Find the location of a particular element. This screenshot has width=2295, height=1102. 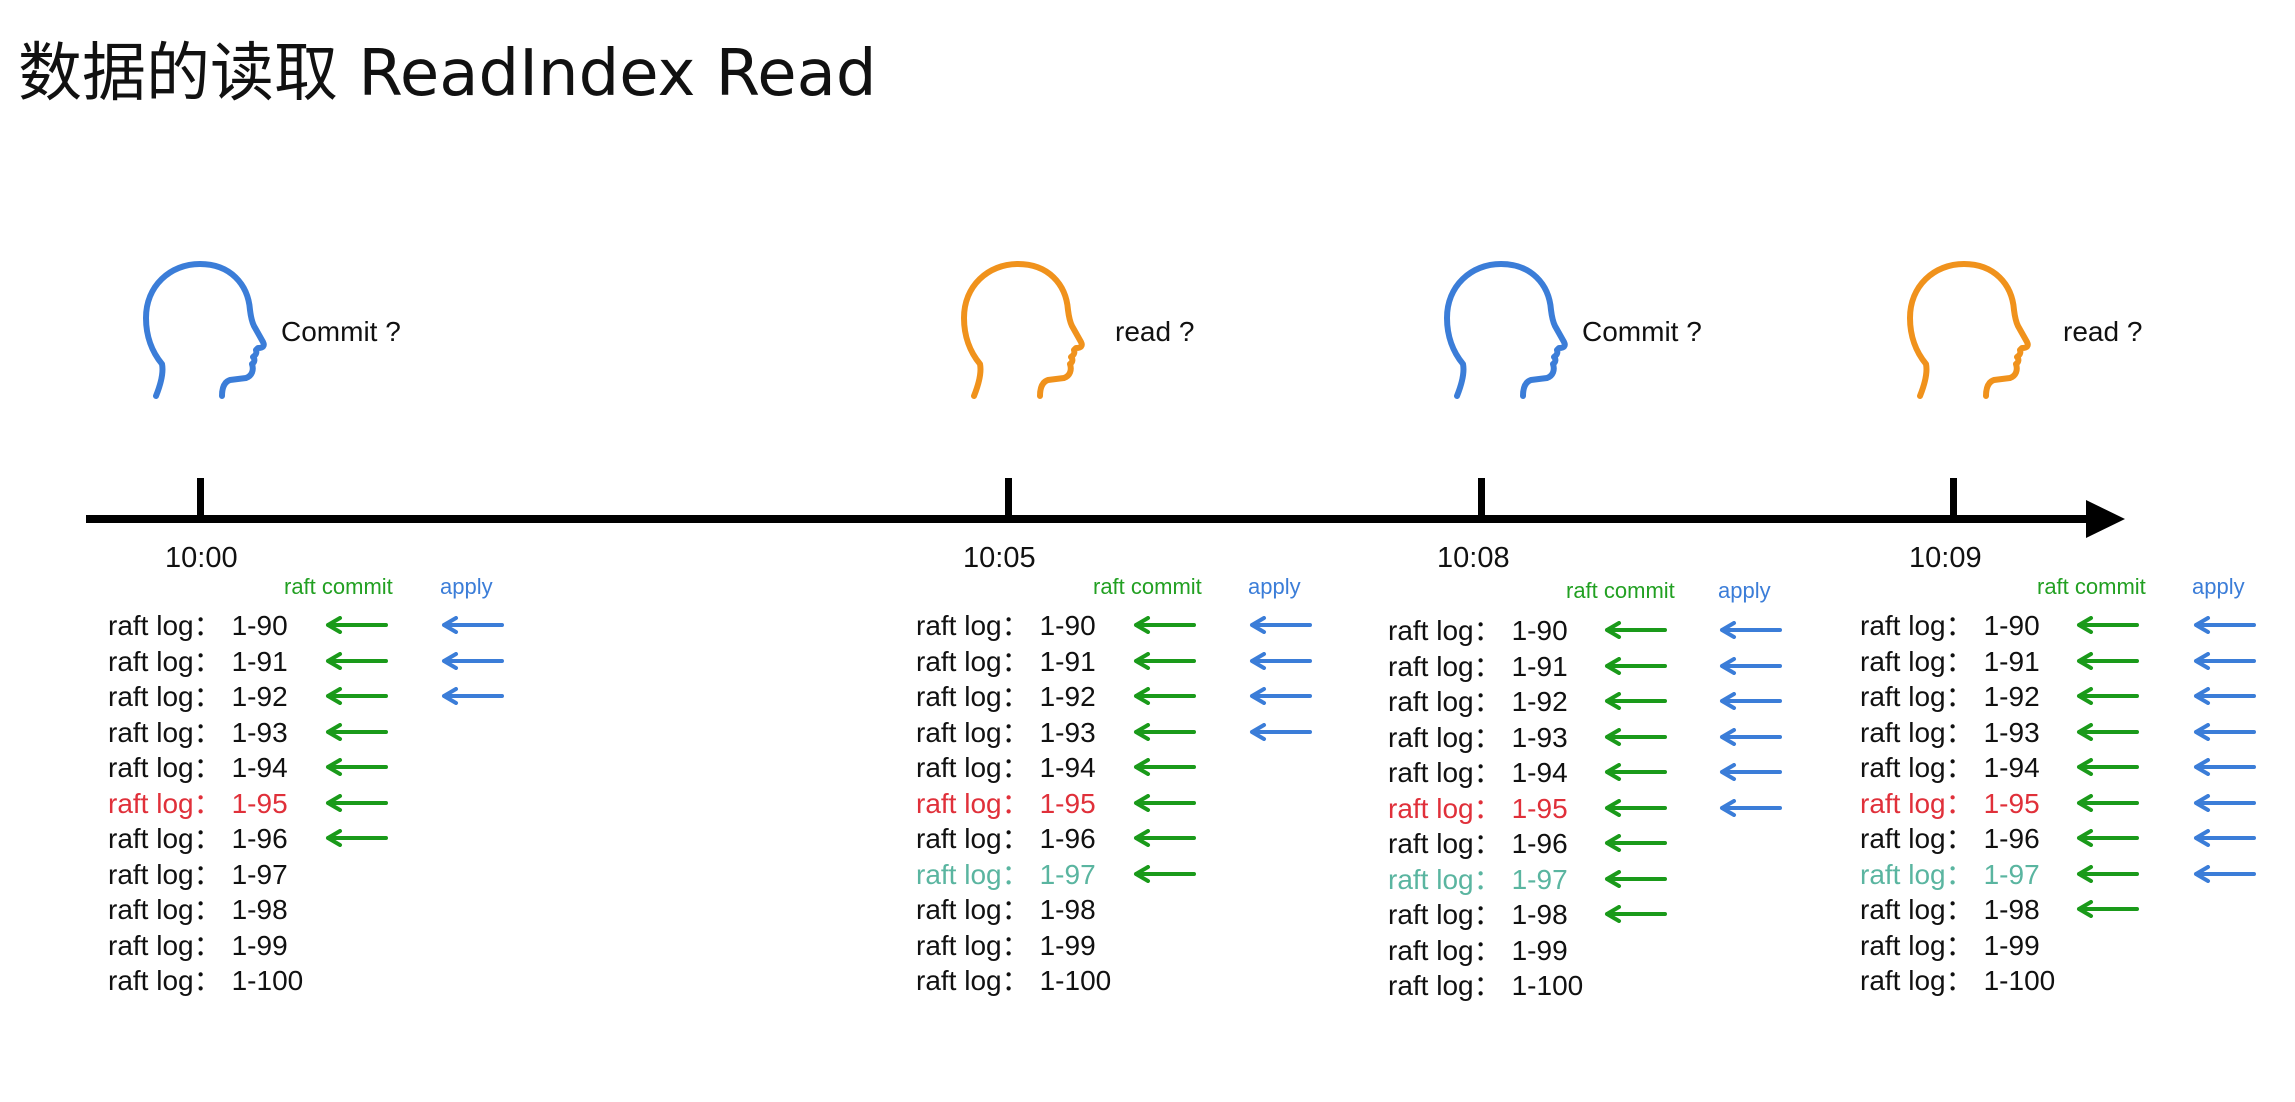

raft-log-entry: raft log： 1-98 is located at coordinates (1478, 914).